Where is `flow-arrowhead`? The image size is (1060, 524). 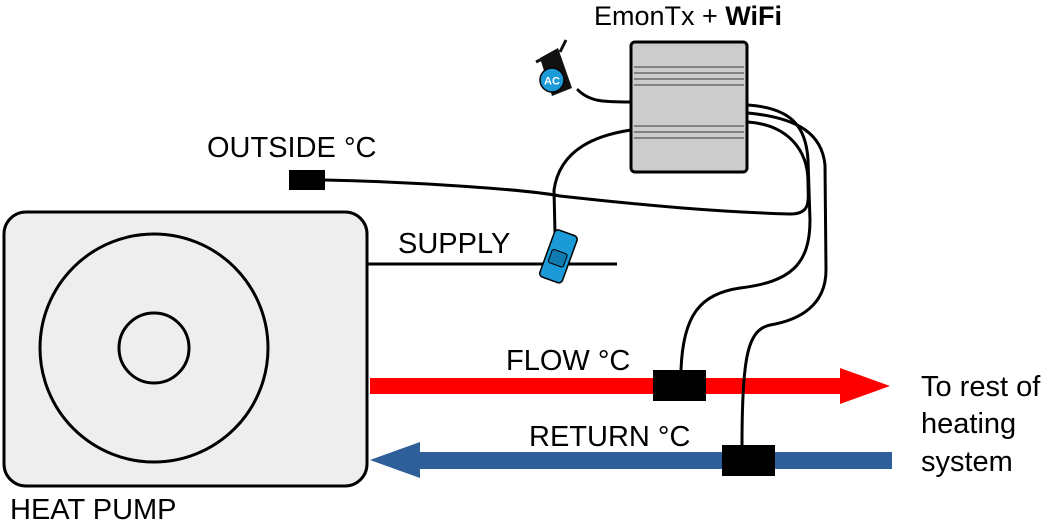 flow-arrowhead is located at coordinates (865, 386).